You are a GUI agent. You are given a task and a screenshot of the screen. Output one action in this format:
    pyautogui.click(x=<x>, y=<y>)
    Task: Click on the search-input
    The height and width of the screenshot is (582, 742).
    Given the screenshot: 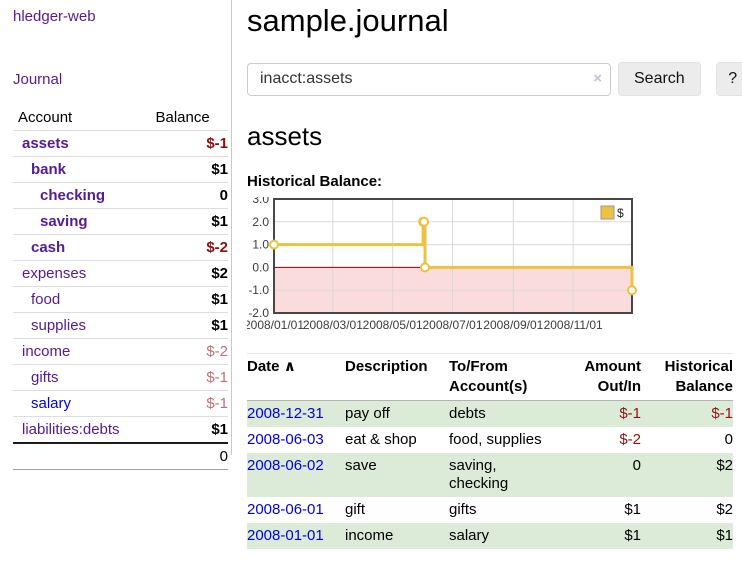 What is the action you would take?
    pyautogui.click(x=429, y=79)
    